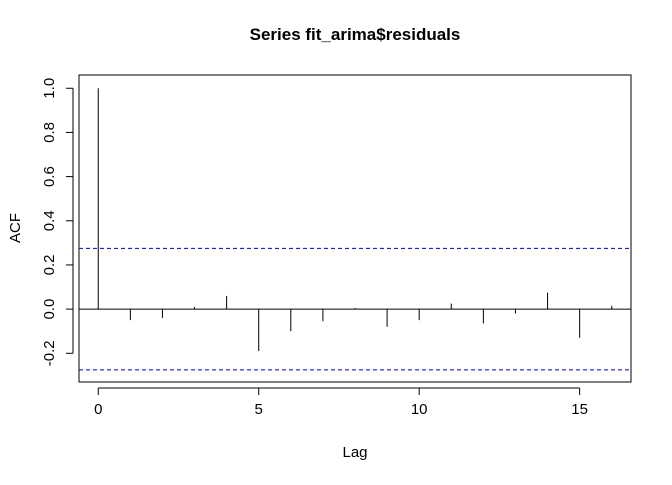 The image size is (672, 485). I want to click on x-axis-label: Lag, so click(354, 452).